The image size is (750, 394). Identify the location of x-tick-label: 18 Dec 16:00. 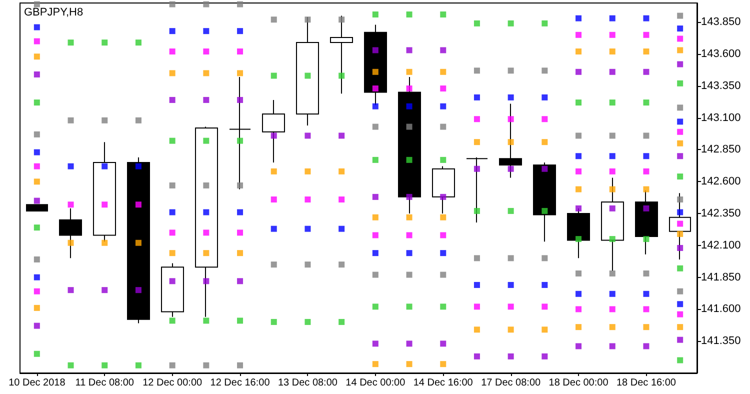
(646, 383).